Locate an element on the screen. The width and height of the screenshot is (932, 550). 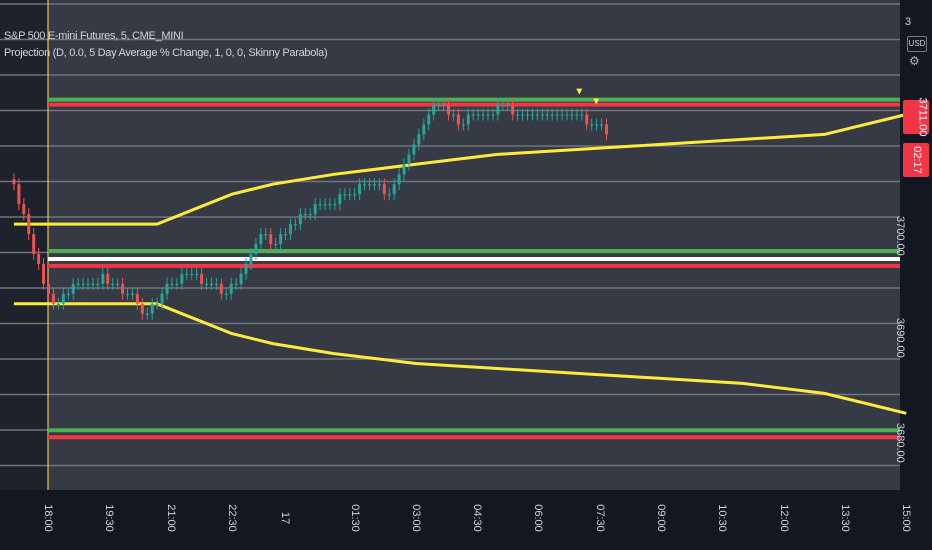
y-tick-label: 3680.00 is located at coordinates (900, 443).